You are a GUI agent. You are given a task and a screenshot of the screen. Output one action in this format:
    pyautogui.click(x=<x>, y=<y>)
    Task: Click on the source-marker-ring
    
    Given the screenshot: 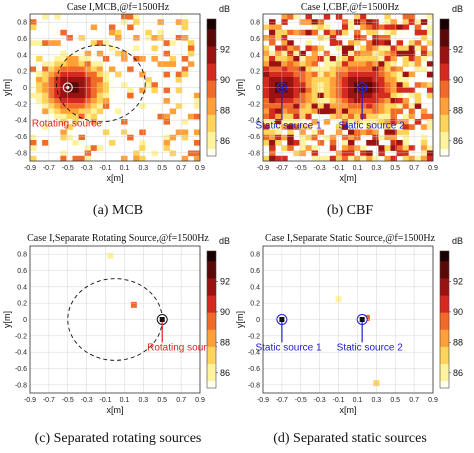 What is the action you would take?
    pyautogui.click(x=67, y=87)
    